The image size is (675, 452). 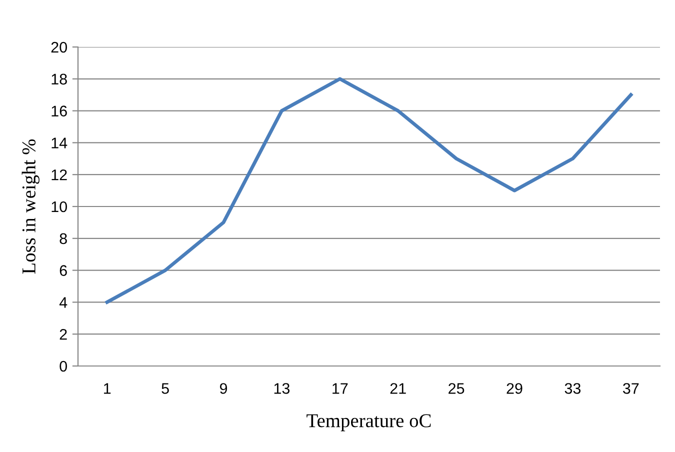 What do you see at coordinates (59, 79) in the screenshot?
I see `y-tick-label: 18` at bounding box center [59, 79].